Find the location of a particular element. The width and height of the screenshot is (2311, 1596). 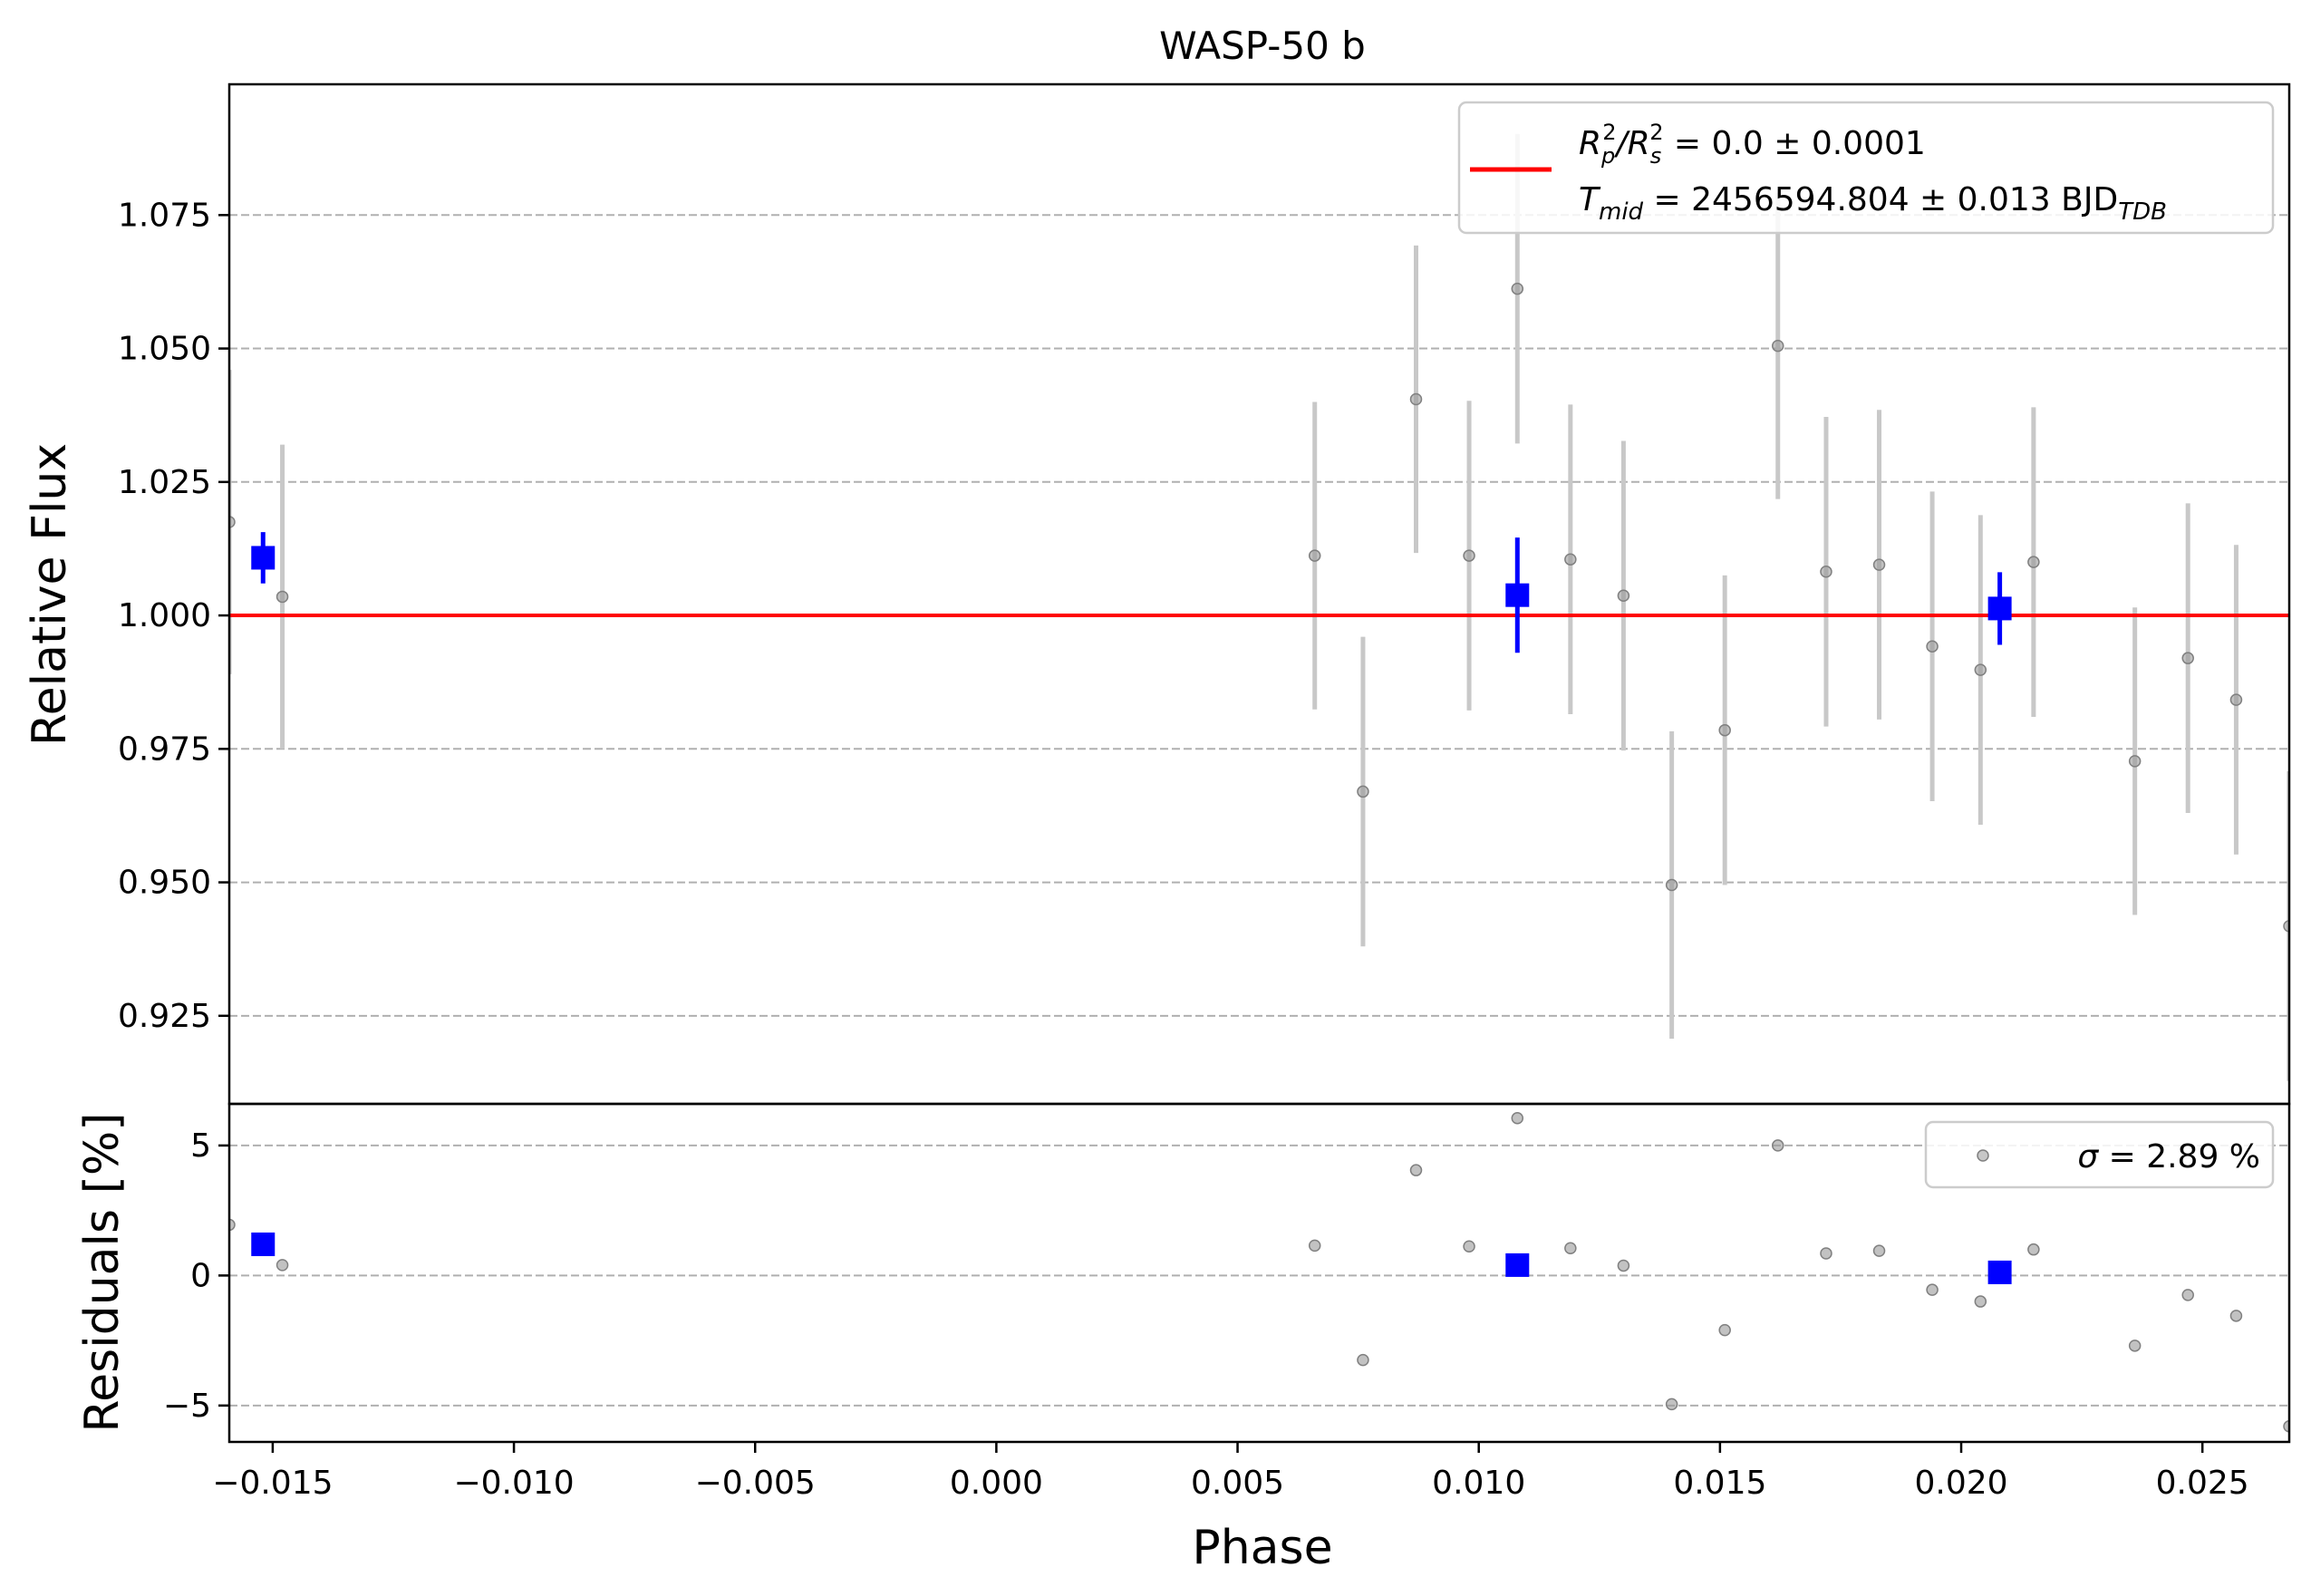

legend-sigma-label: σ = 2.89 % is located at coordinates (2169, 1156).